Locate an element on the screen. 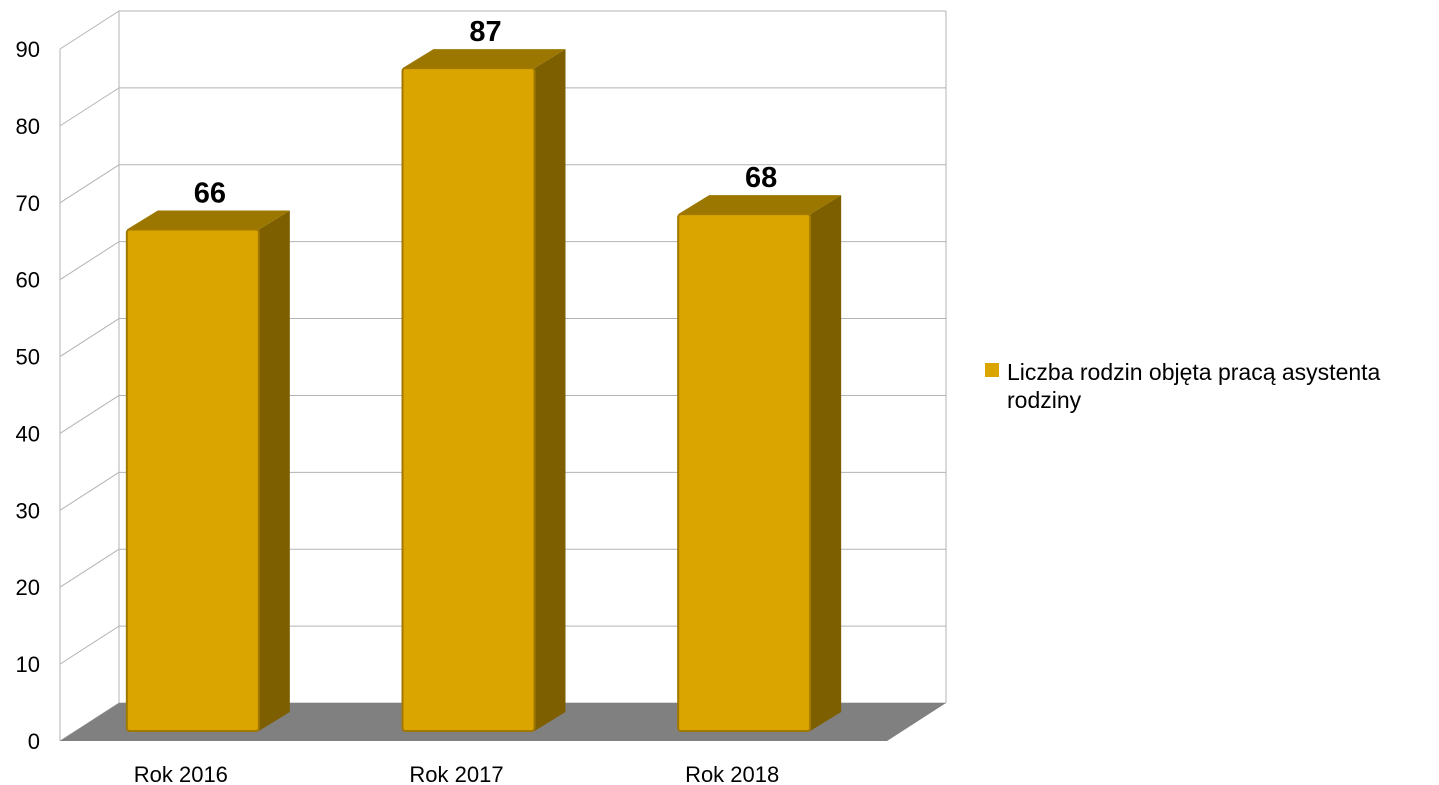 Image resolution: width=1439 pixels, height=785 pixels. data-labels: 66 87 68 is located at coordinates (486, 112).